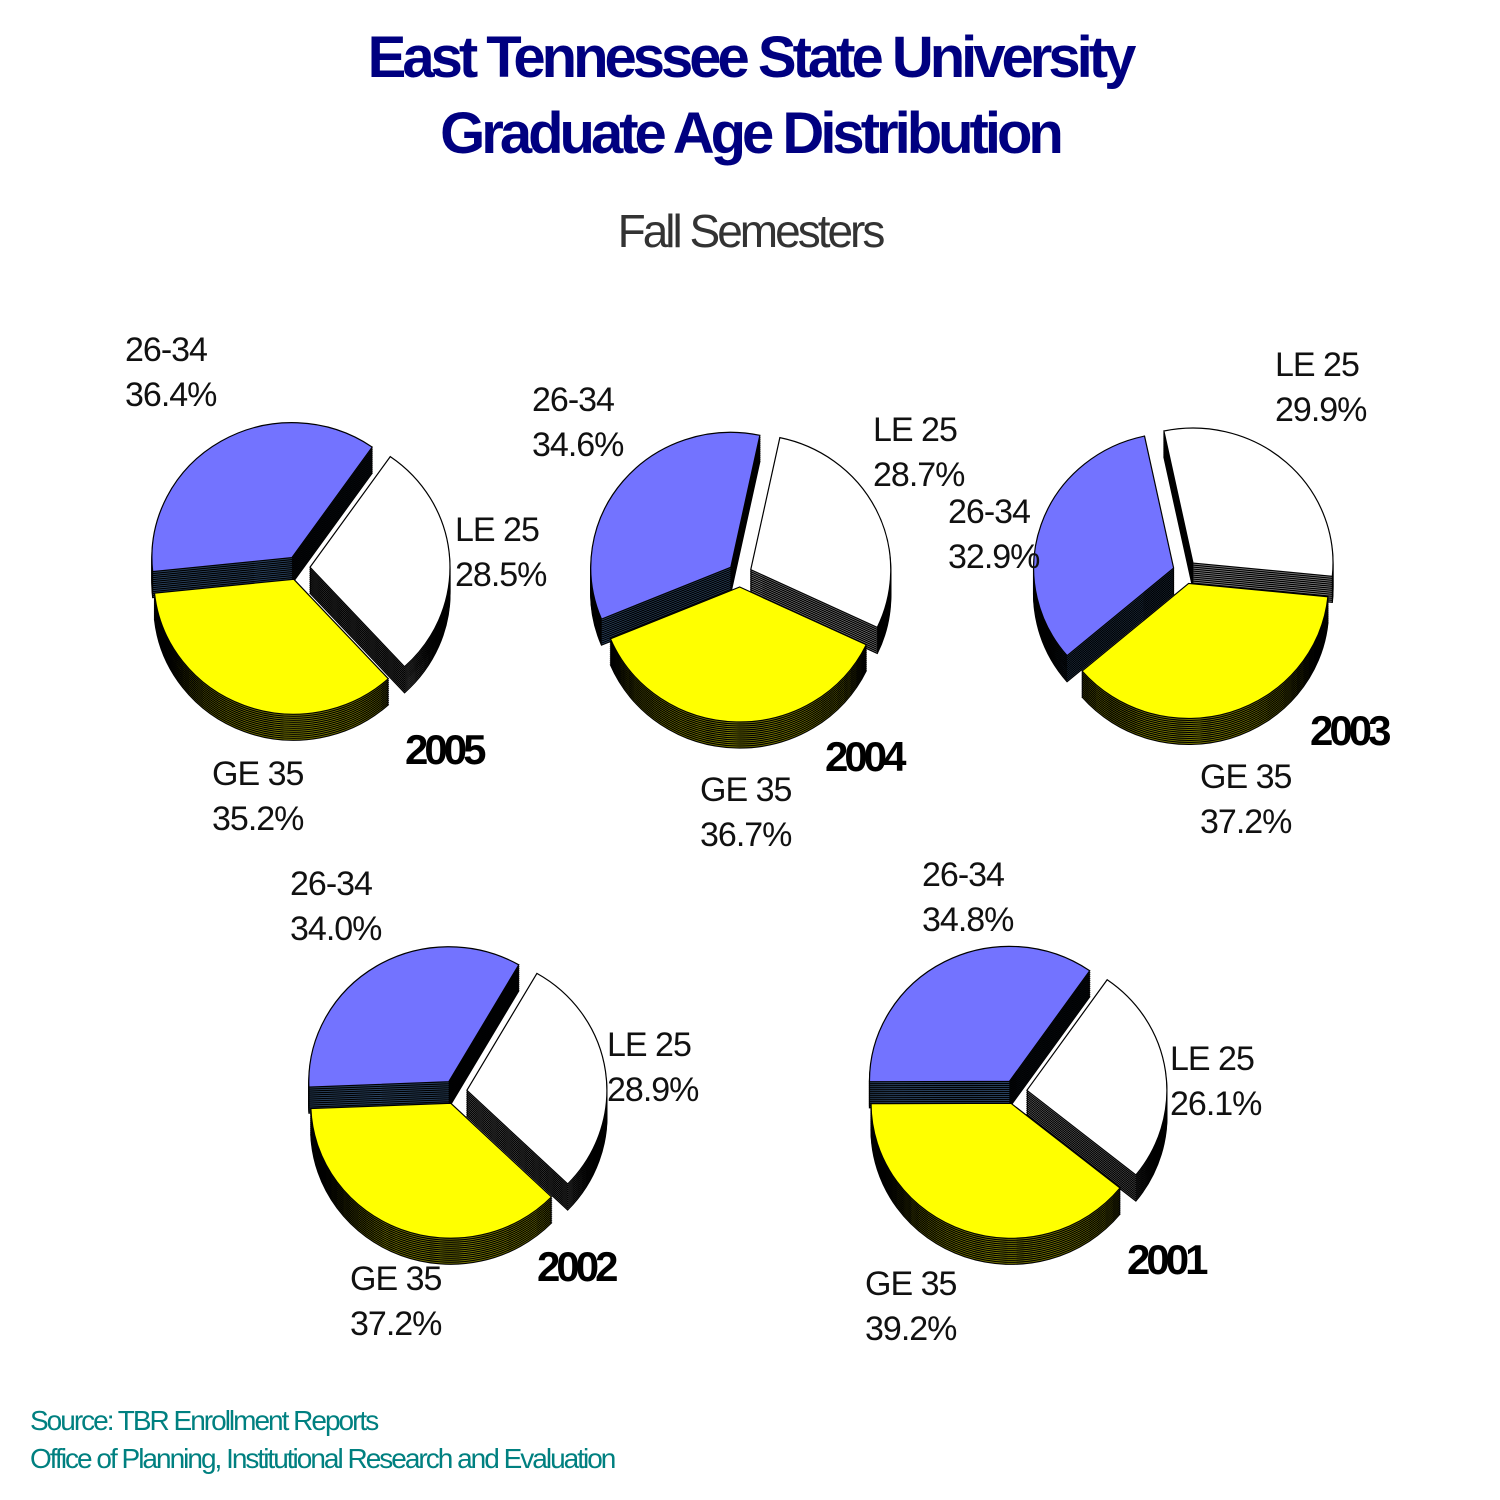  I want to click on subtitle: Fall Semesters, so click(751, 231).